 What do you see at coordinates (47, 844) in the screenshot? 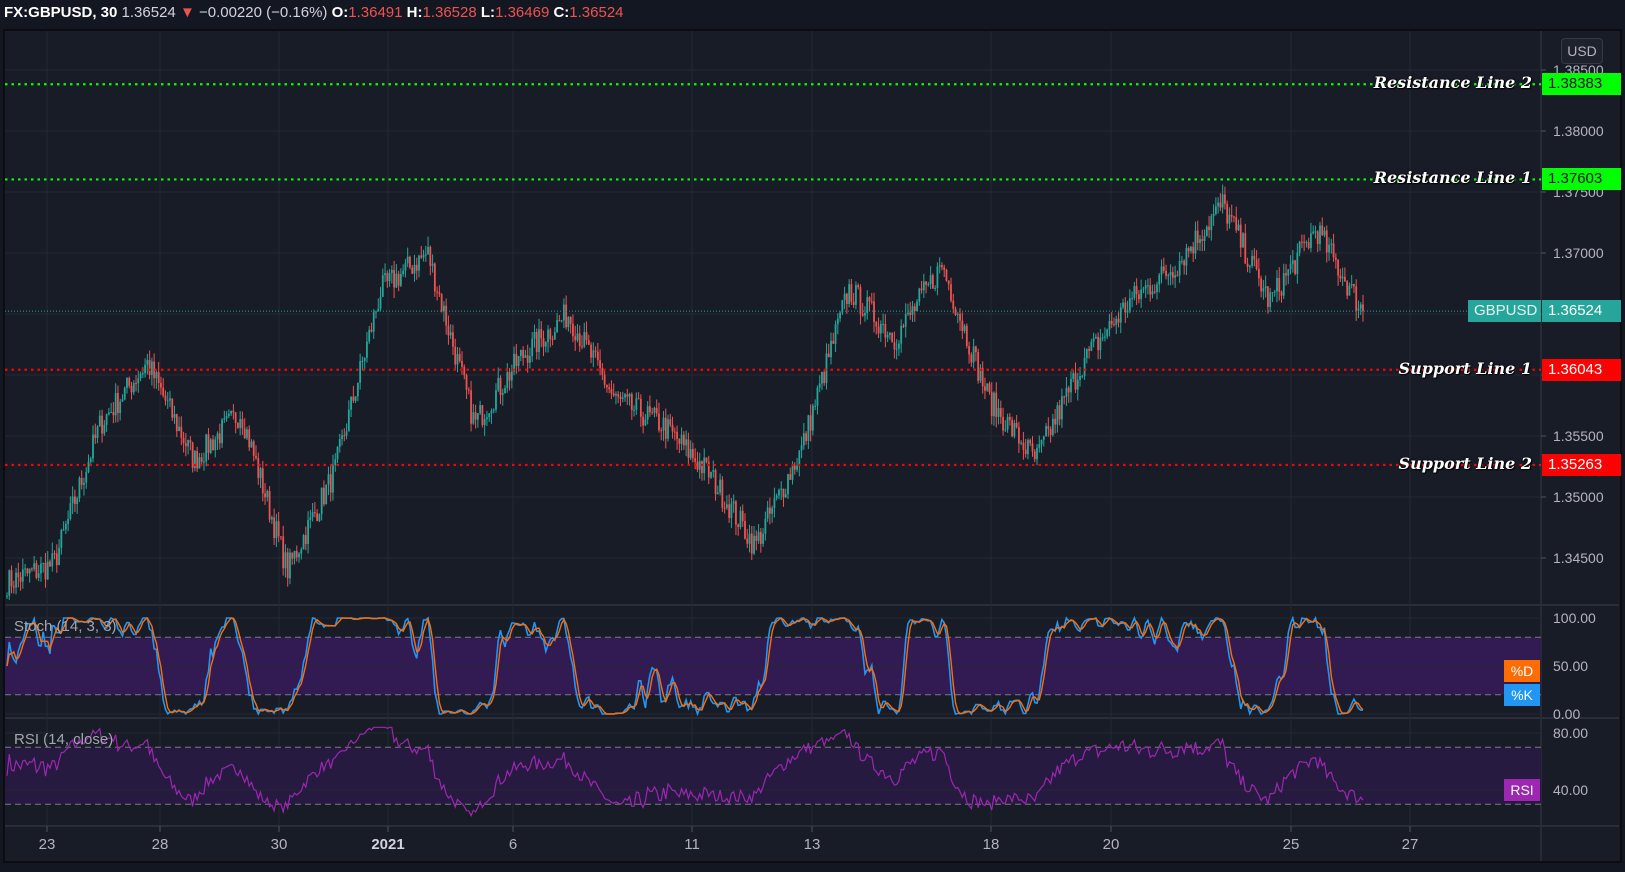
I see `time-label: 23` at bounding box center [47, 844].